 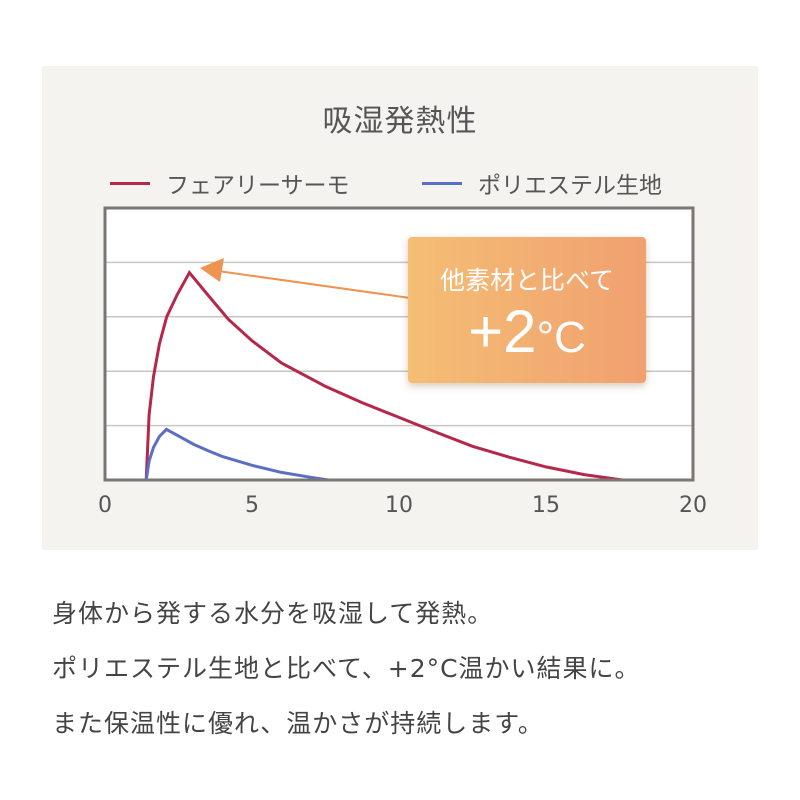 I want to click on legend: フェアリーサーモ ポリエステル生地, so click(x=400, y=182).